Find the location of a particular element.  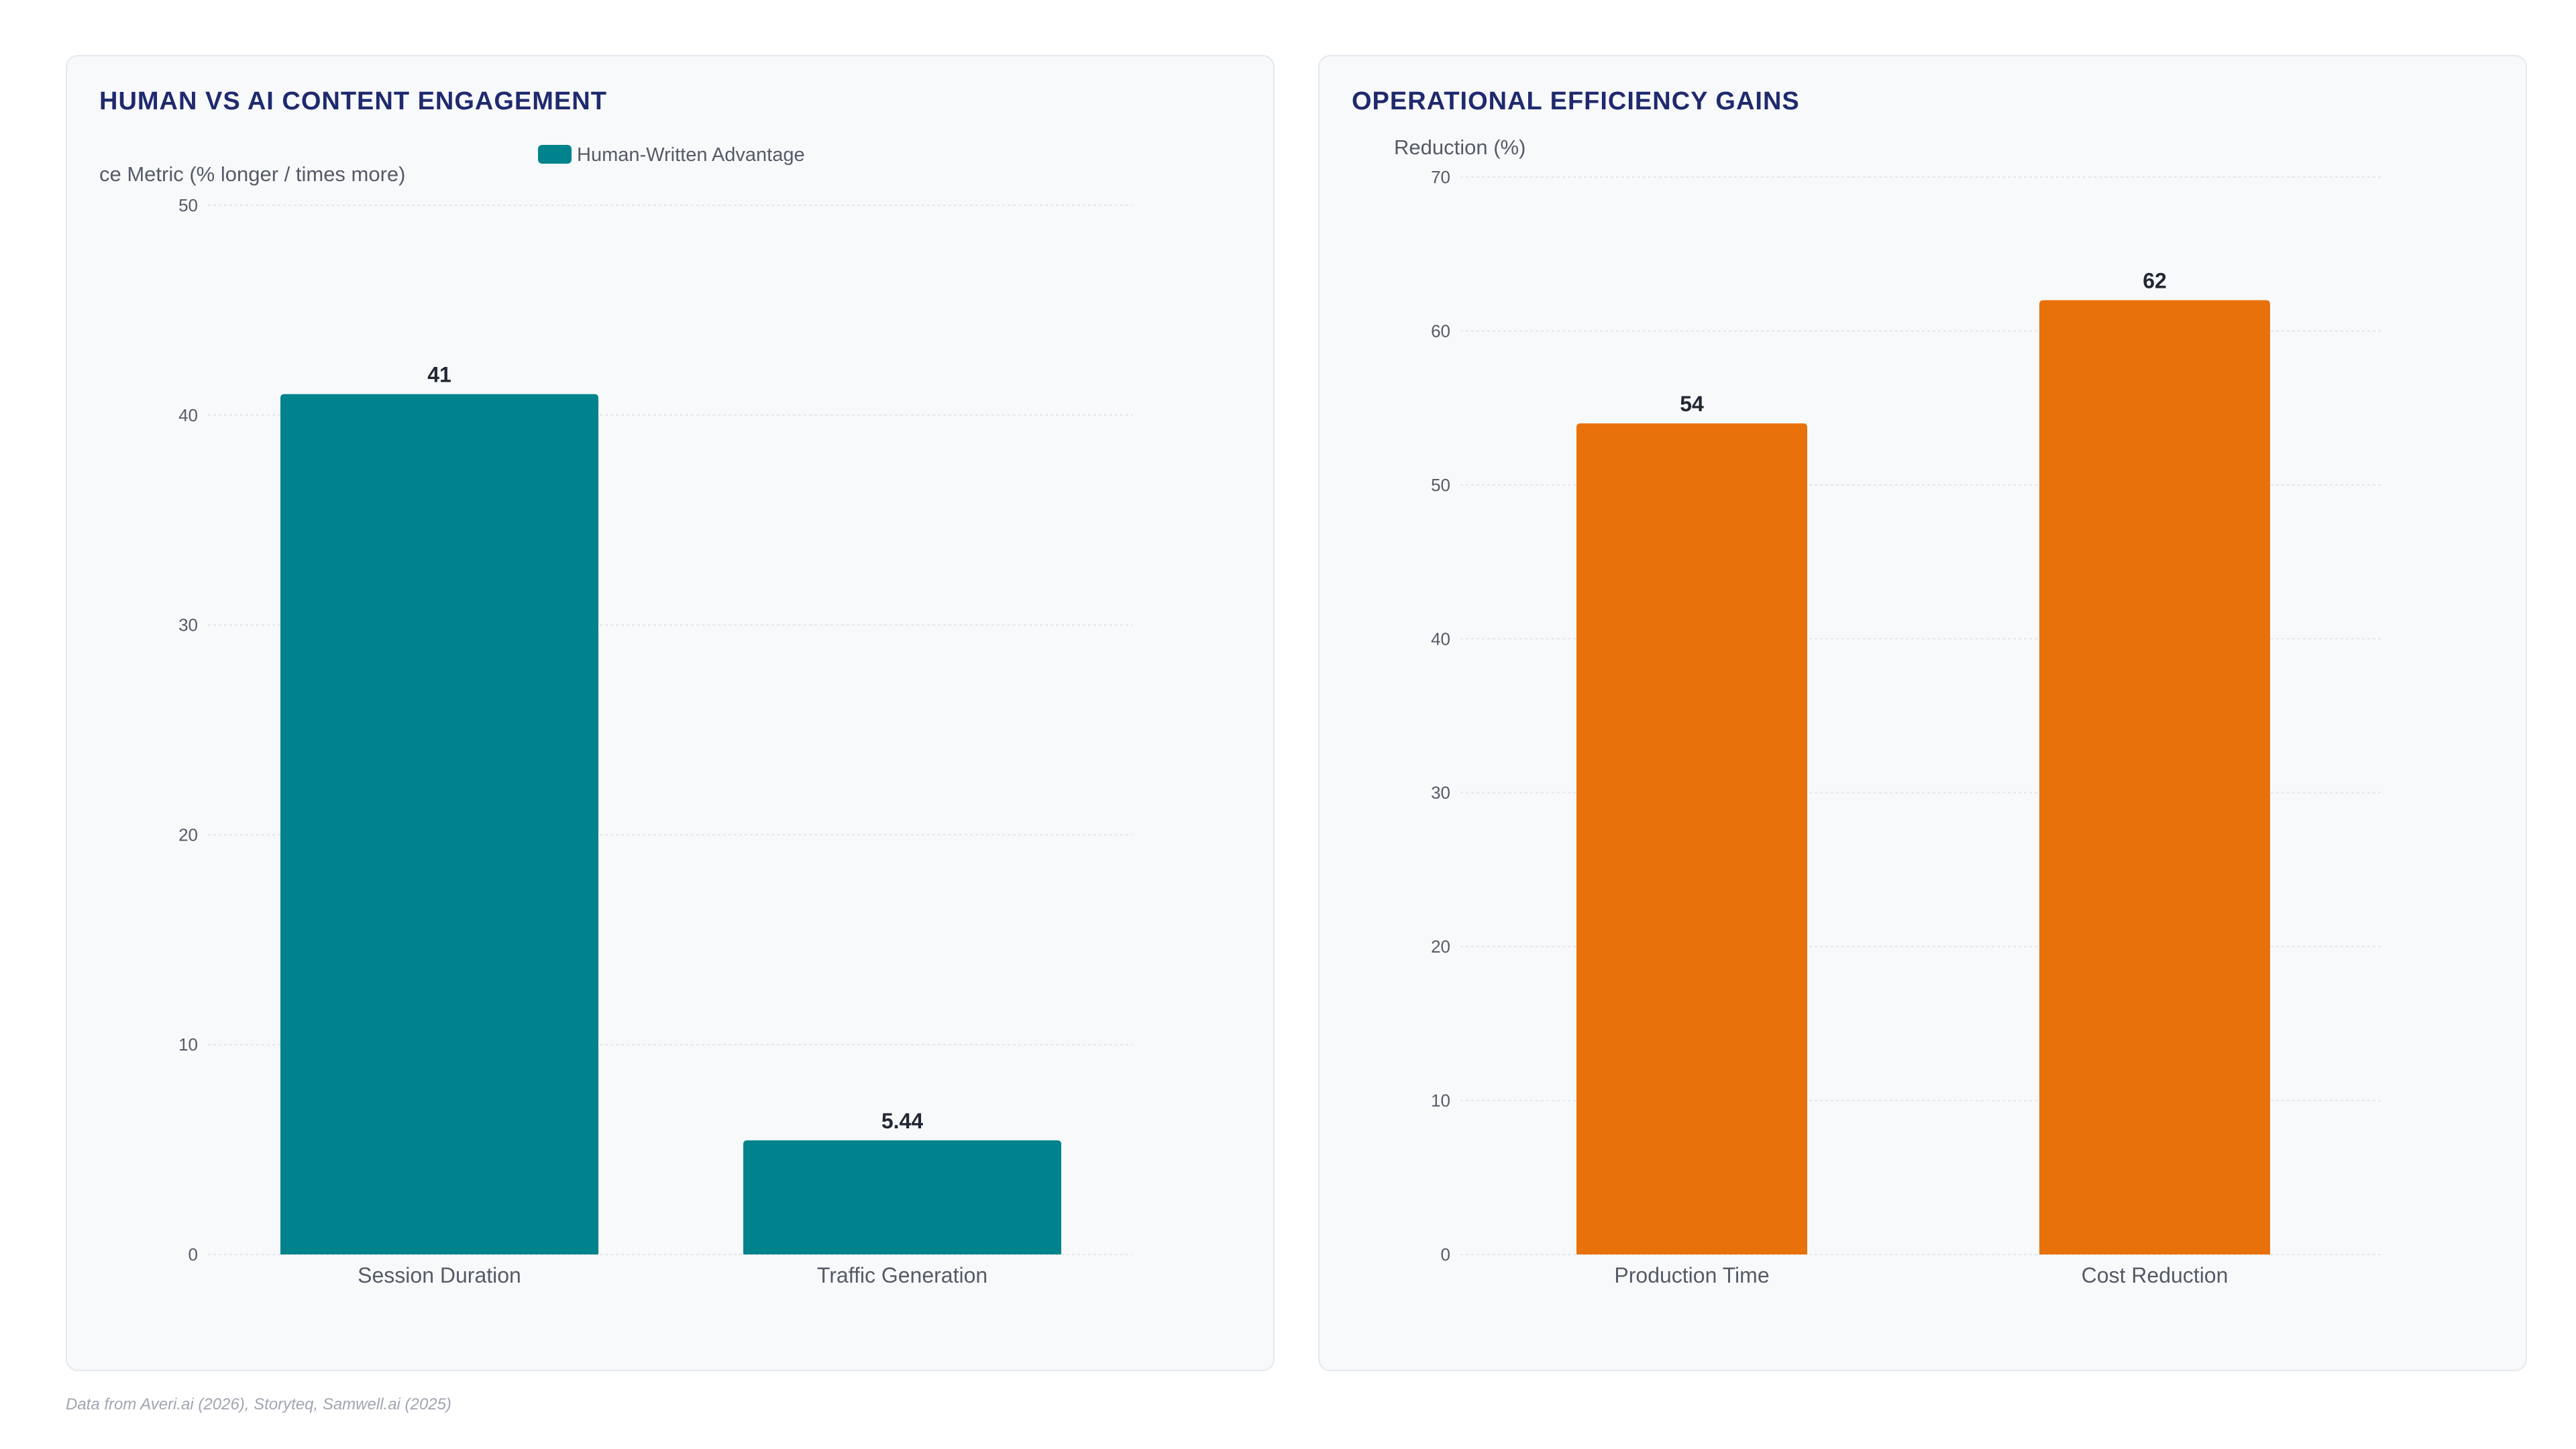

x-tick-label: Session Duration is located at coordinates (439, 1275).